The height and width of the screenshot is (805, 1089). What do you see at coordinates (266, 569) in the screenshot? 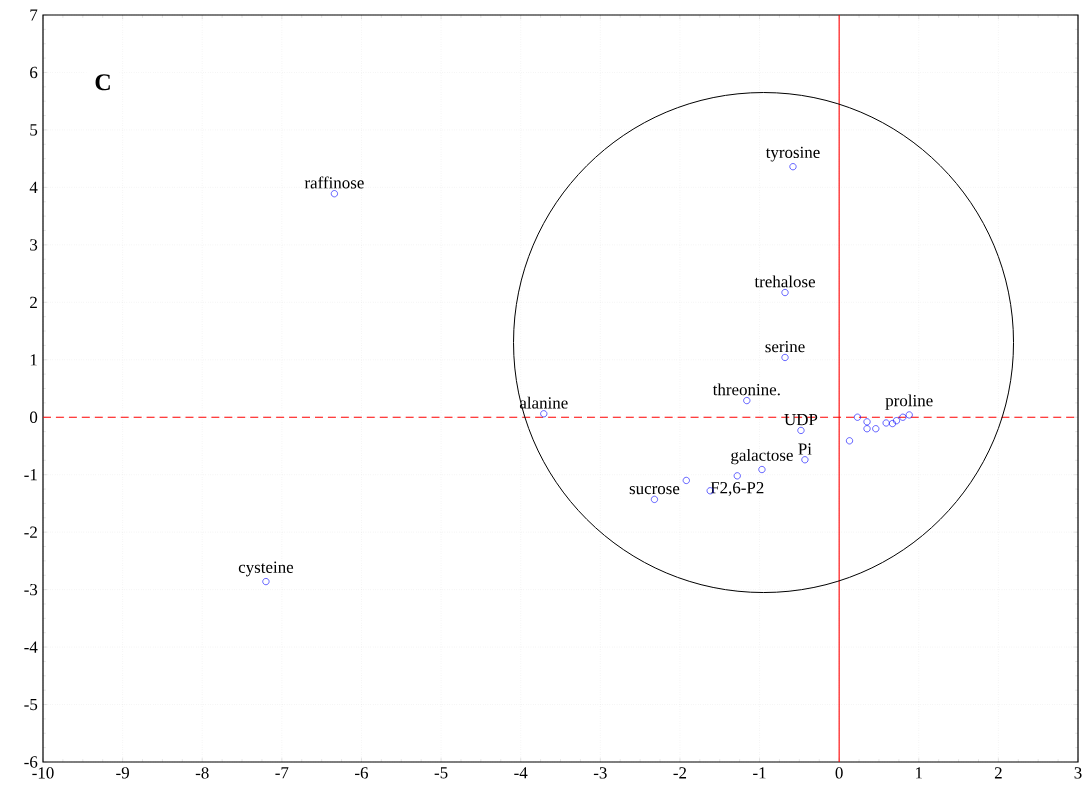
I see `annotation: cysteine` at bounding box center [266, 569].